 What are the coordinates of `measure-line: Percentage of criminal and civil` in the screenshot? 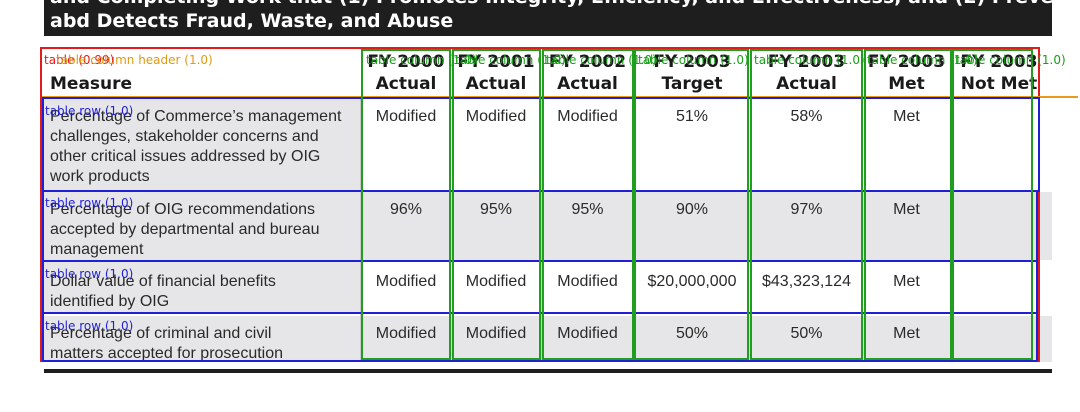 It's located at (161, 333).